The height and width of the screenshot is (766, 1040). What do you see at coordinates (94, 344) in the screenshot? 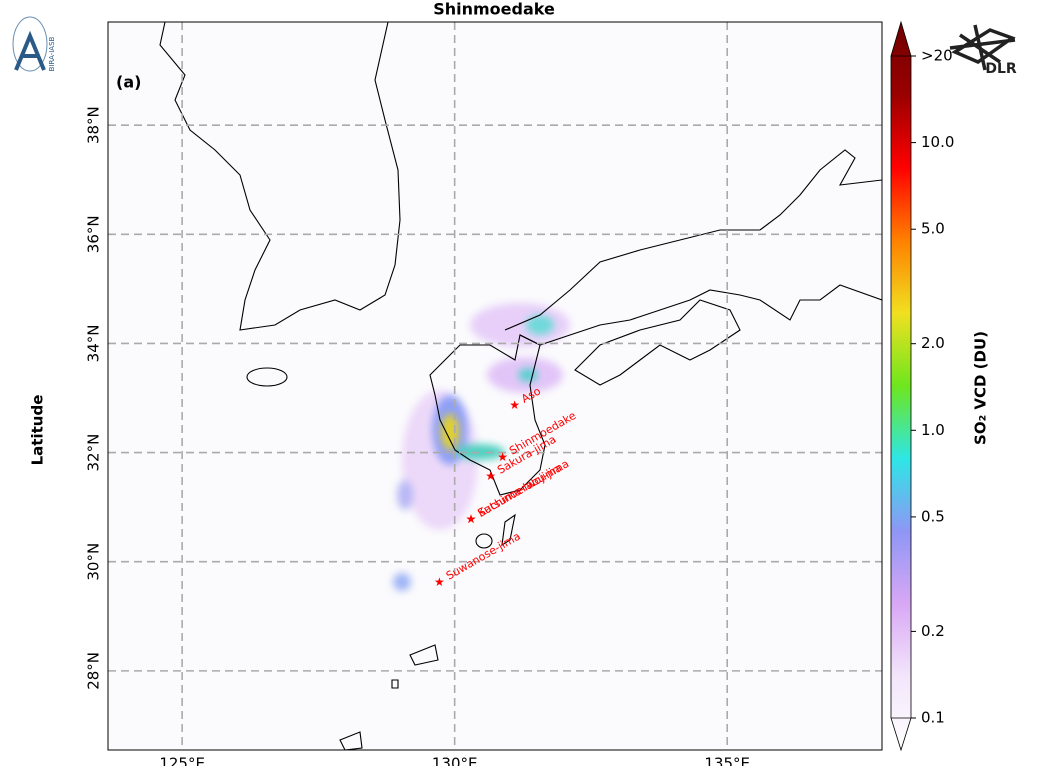
I see `y-tick-label: 34°N` at bounding box center [94, 344].